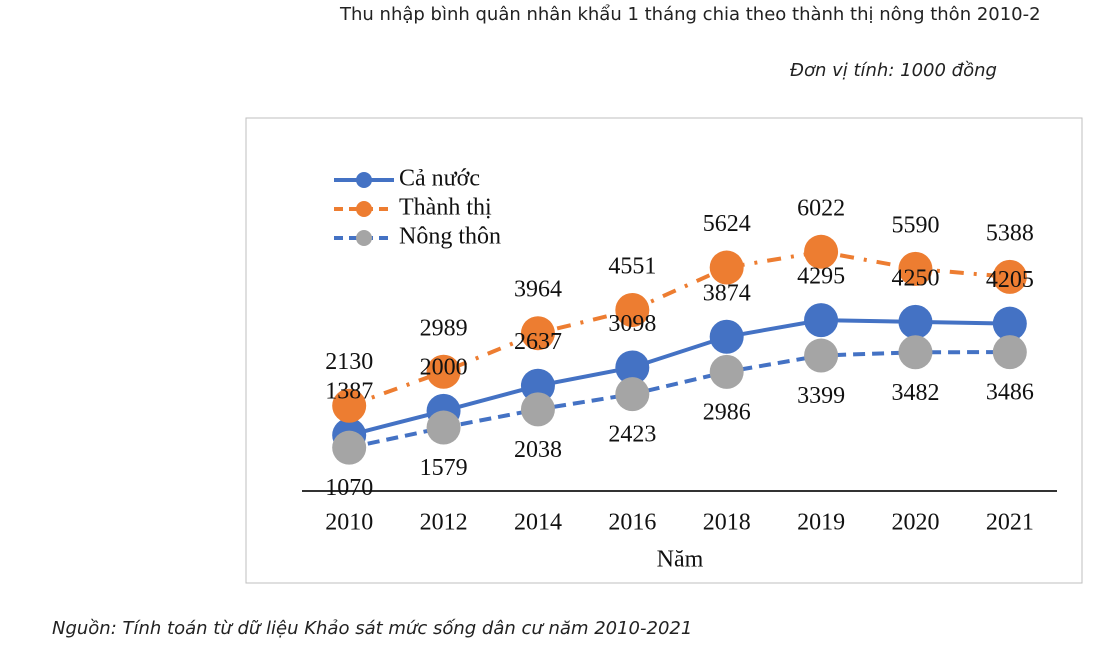 The image size is (1096, 648). Describe the element at coordinates (538, 523) in the screenshot. I see `x-tick-label: 2014` at that location.